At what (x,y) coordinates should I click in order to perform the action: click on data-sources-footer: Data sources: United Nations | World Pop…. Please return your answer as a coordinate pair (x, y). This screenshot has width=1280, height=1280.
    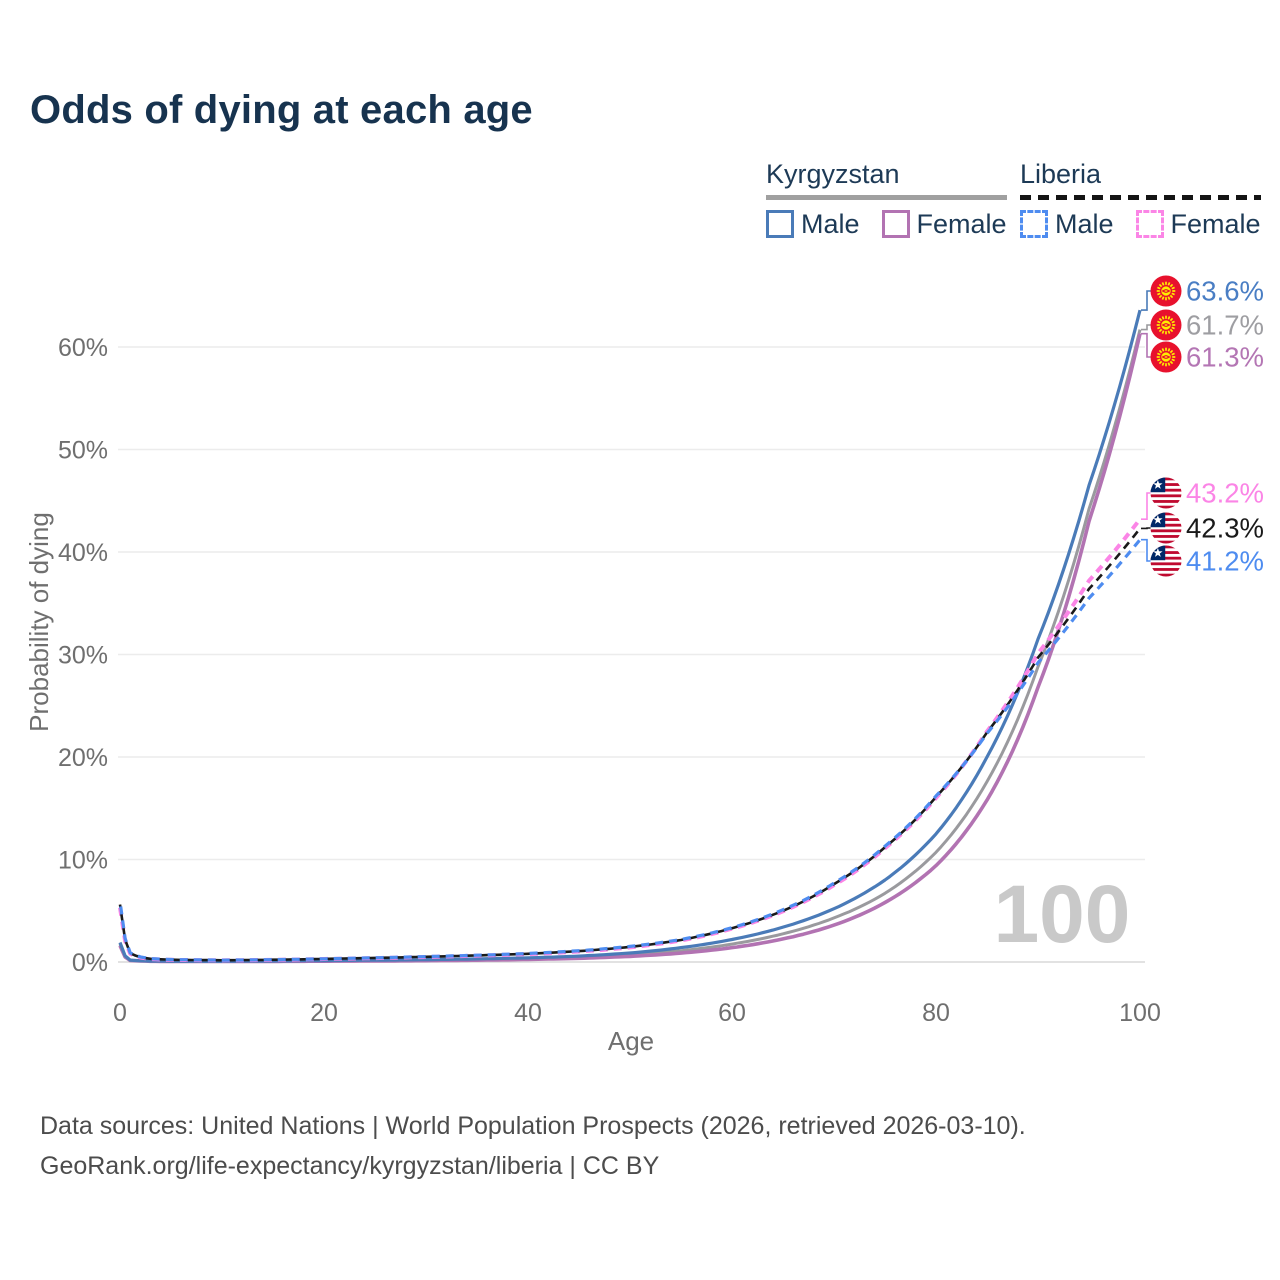
    Looking at the image, I should click on (533, 1146).